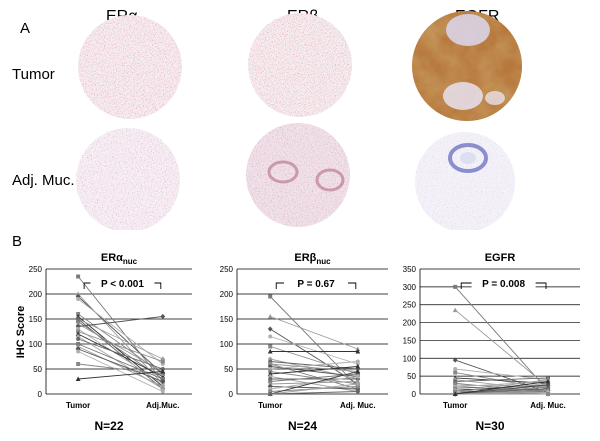 This screenshot has width=600, height=441. What do you see at coordinates (302, 426) in the screenshot?
I see `sample-size-label: N=24` at bounding box center [302, 426].